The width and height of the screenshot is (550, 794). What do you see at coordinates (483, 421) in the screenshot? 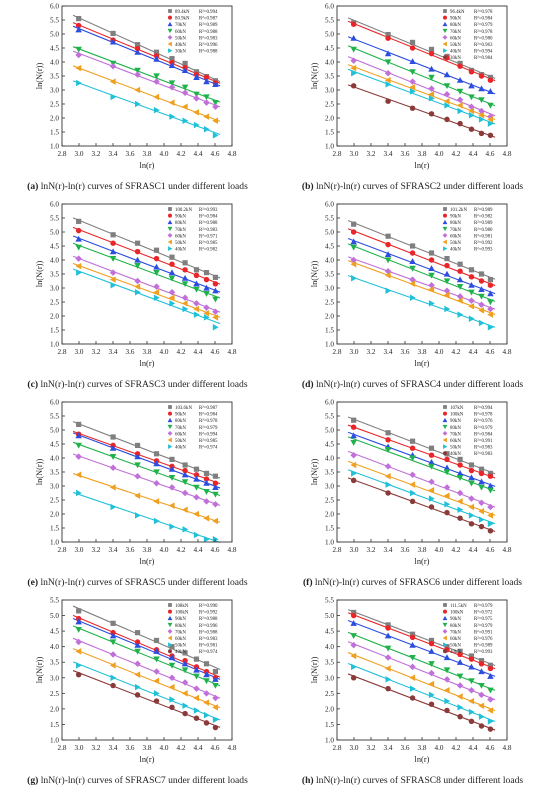
I see `legend-r2-value: R²=0.976` at bounding box center [483, 421].